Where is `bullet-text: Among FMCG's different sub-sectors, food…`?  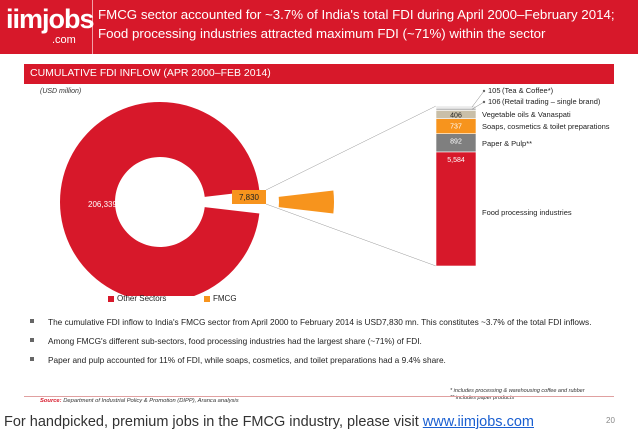
bullet-text: Among FMCG's different sub-sectors, food… is located at coordinates (235, 341).